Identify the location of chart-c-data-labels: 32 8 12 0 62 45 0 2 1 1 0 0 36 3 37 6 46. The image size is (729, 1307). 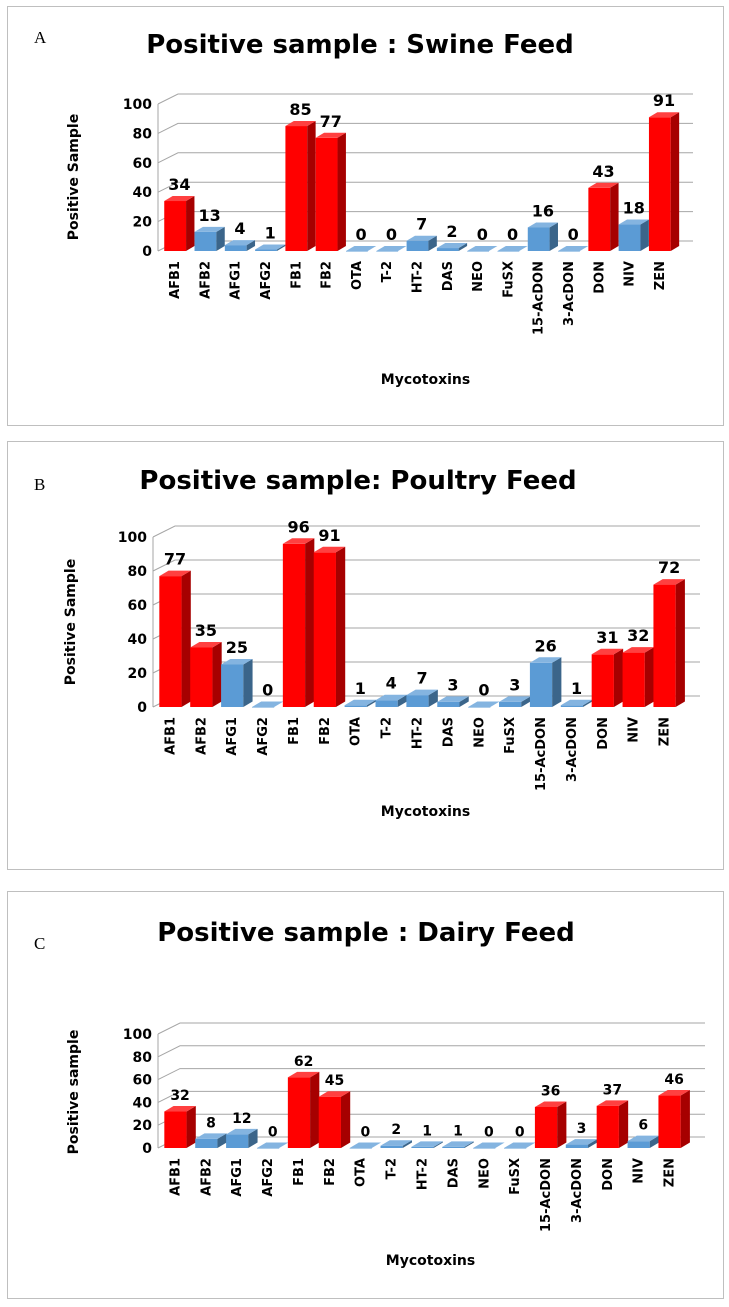
(427, 1097).